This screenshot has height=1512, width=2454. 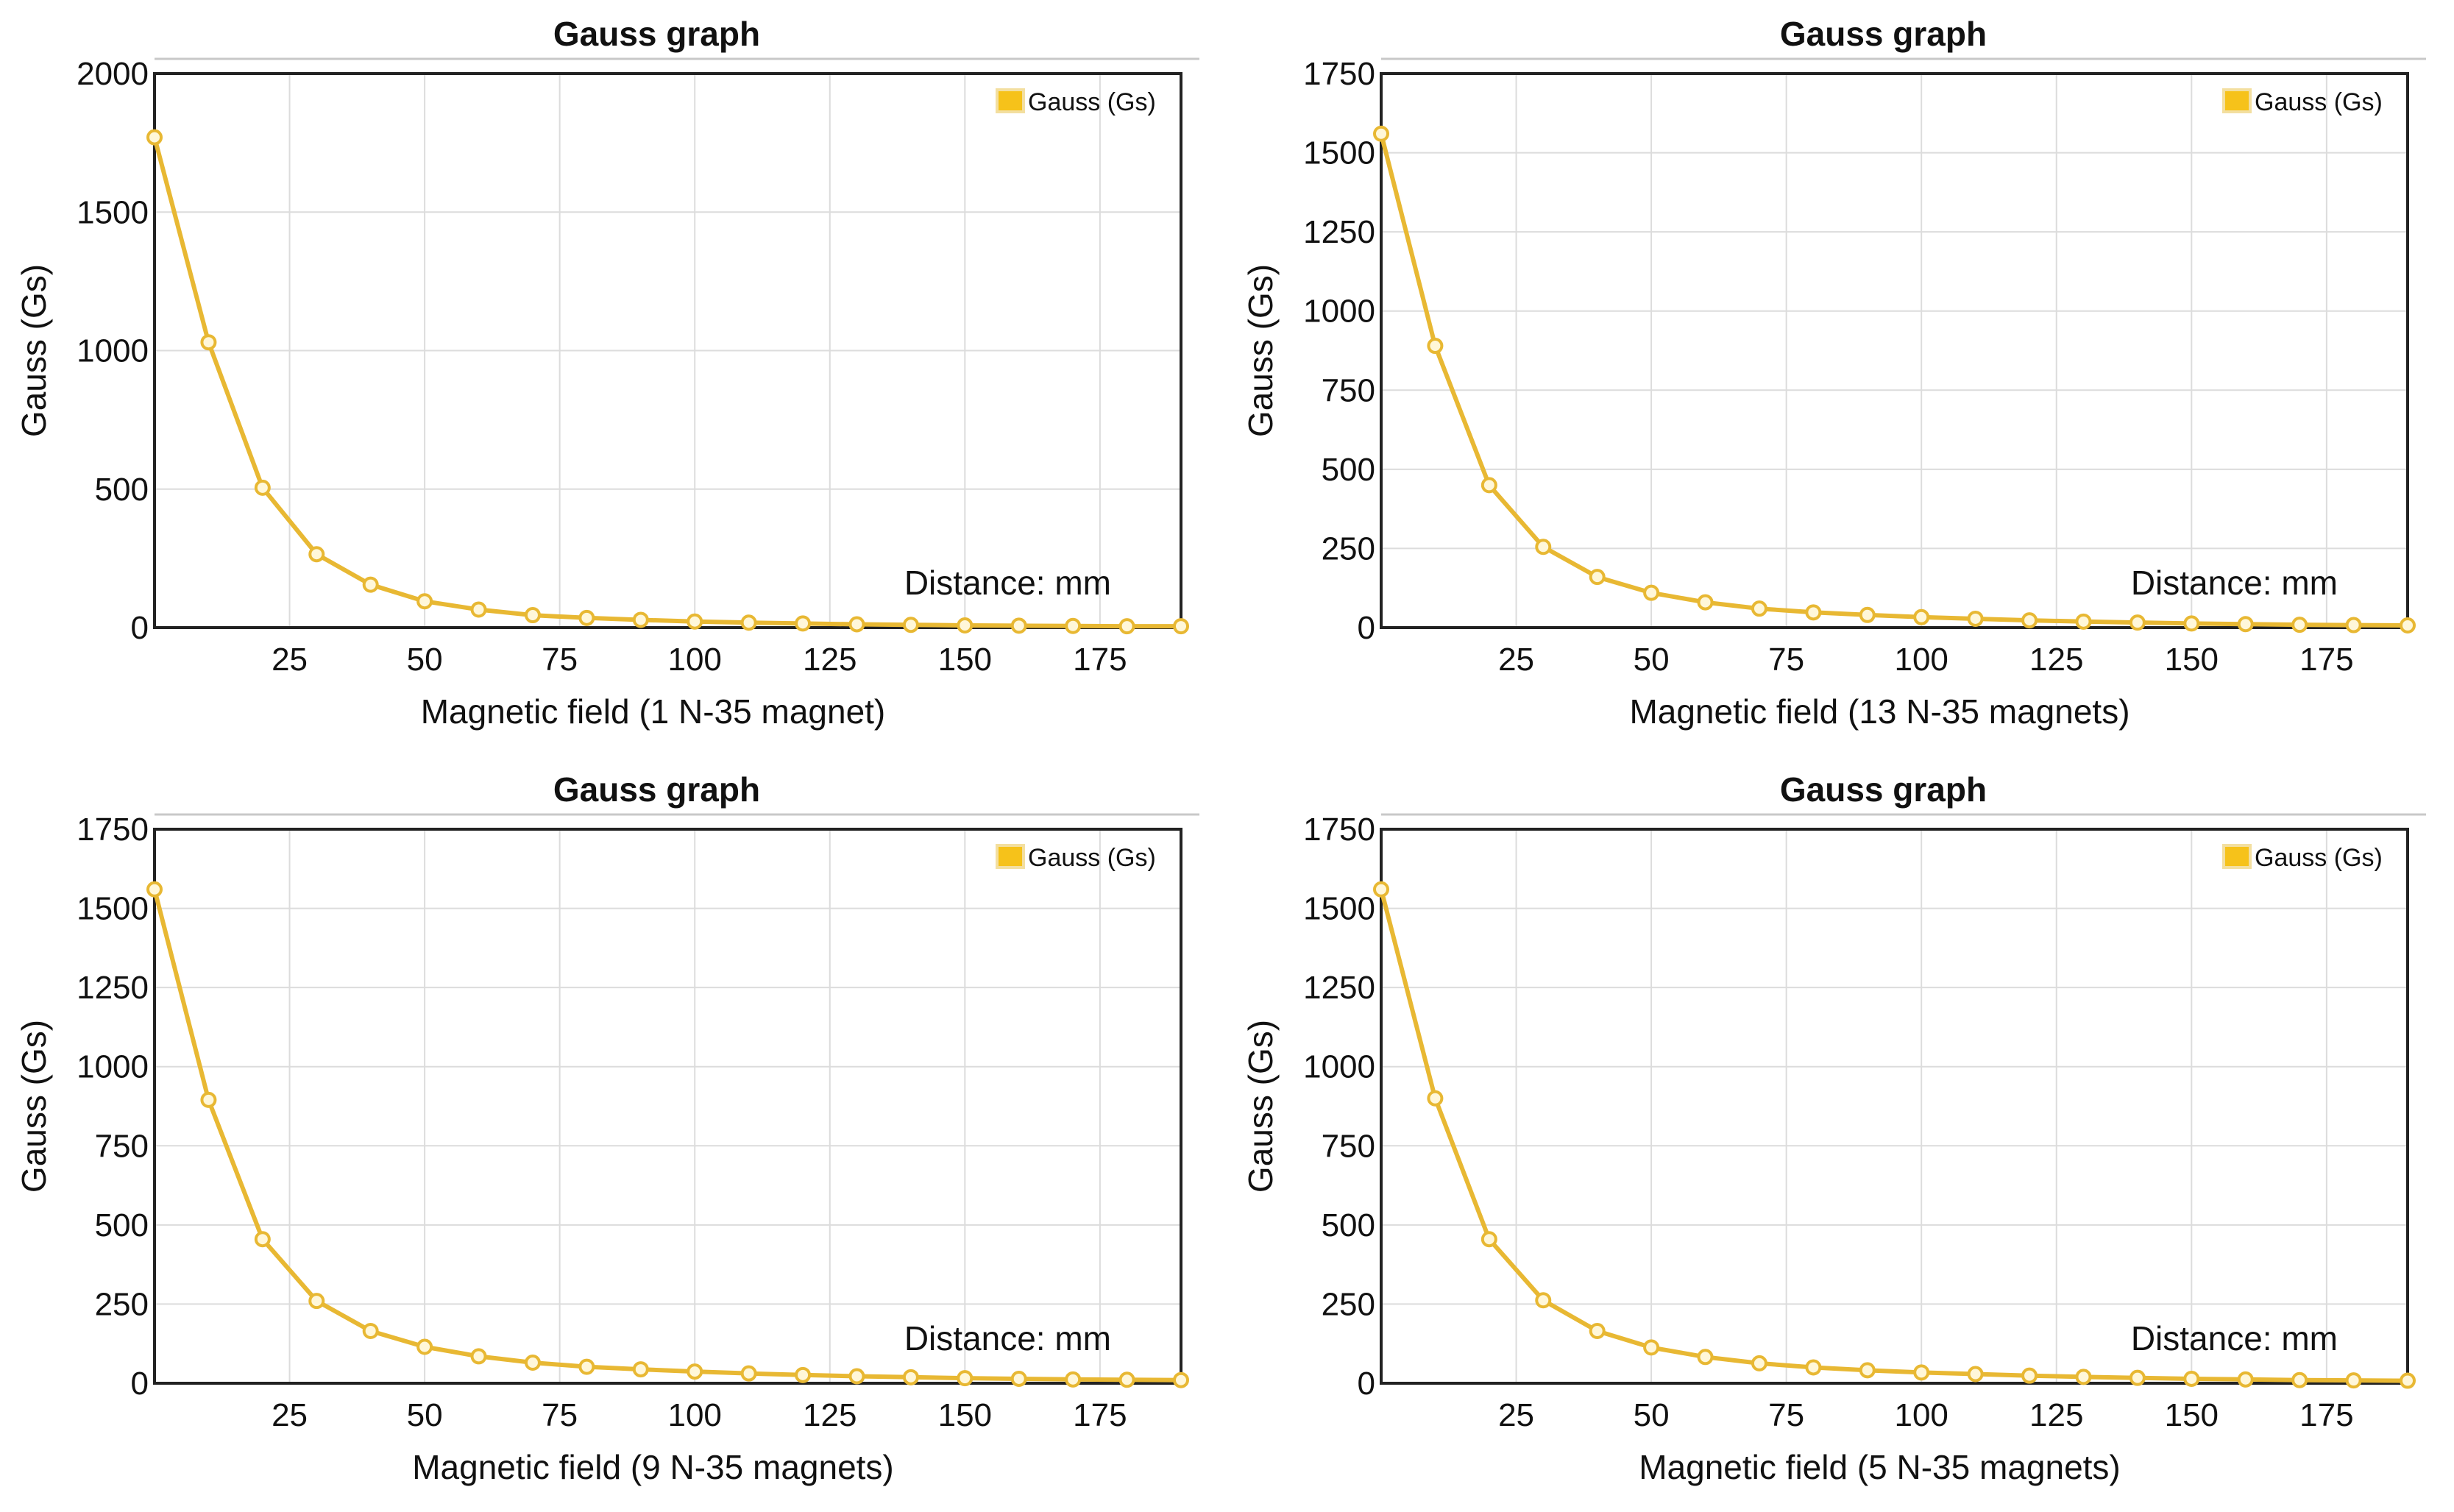 What do you see at coordinates (1348, 548) in the screenshot?
I see `y-tick-label: 250` at bounding box center [1348, 548].